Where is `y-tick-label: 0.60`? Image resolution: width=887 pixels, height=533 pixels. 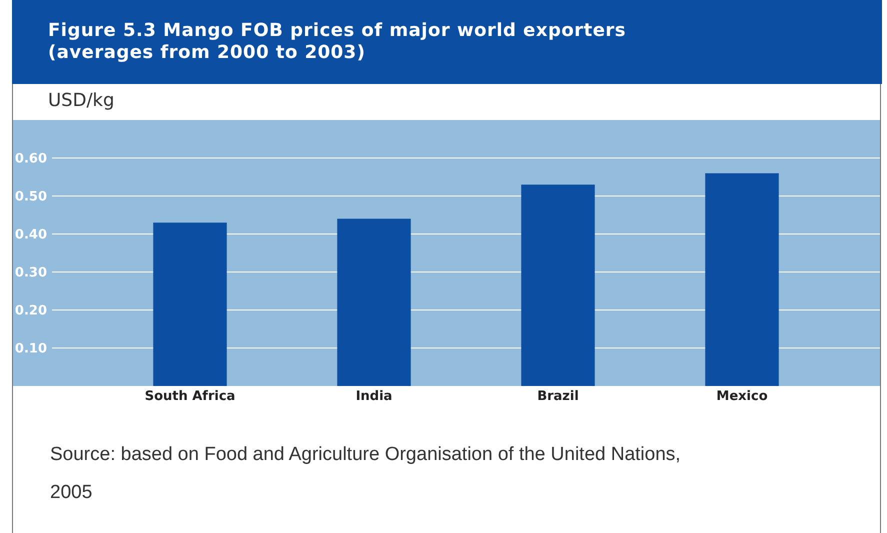 y-tick-label: 0.60 is located at coordinates (30, 159).